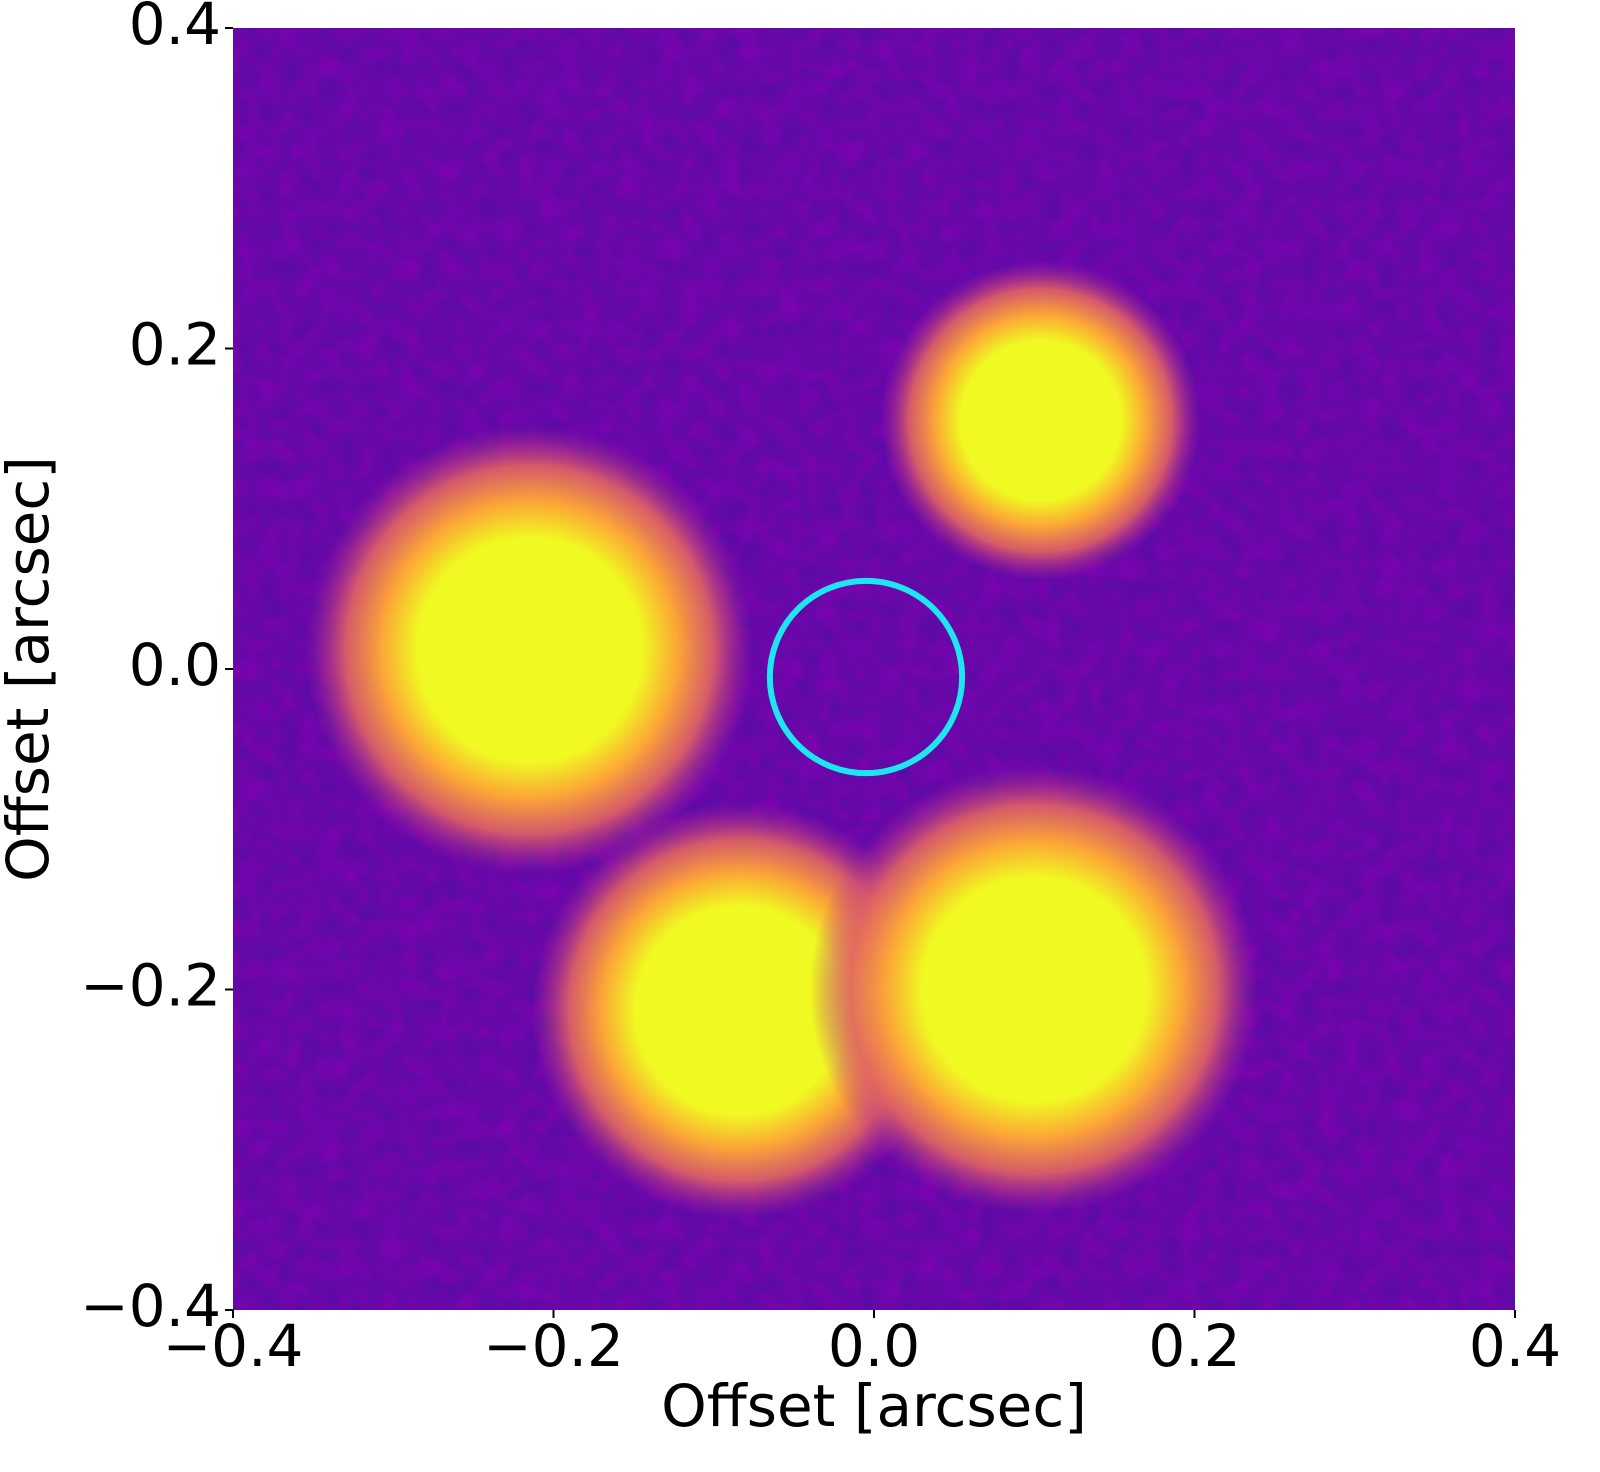 The image size is (1600, 1472). Describe the element at coordinates (1194, 1346) in the screenshot. I see `x-tick-label: 0.2` at that location.